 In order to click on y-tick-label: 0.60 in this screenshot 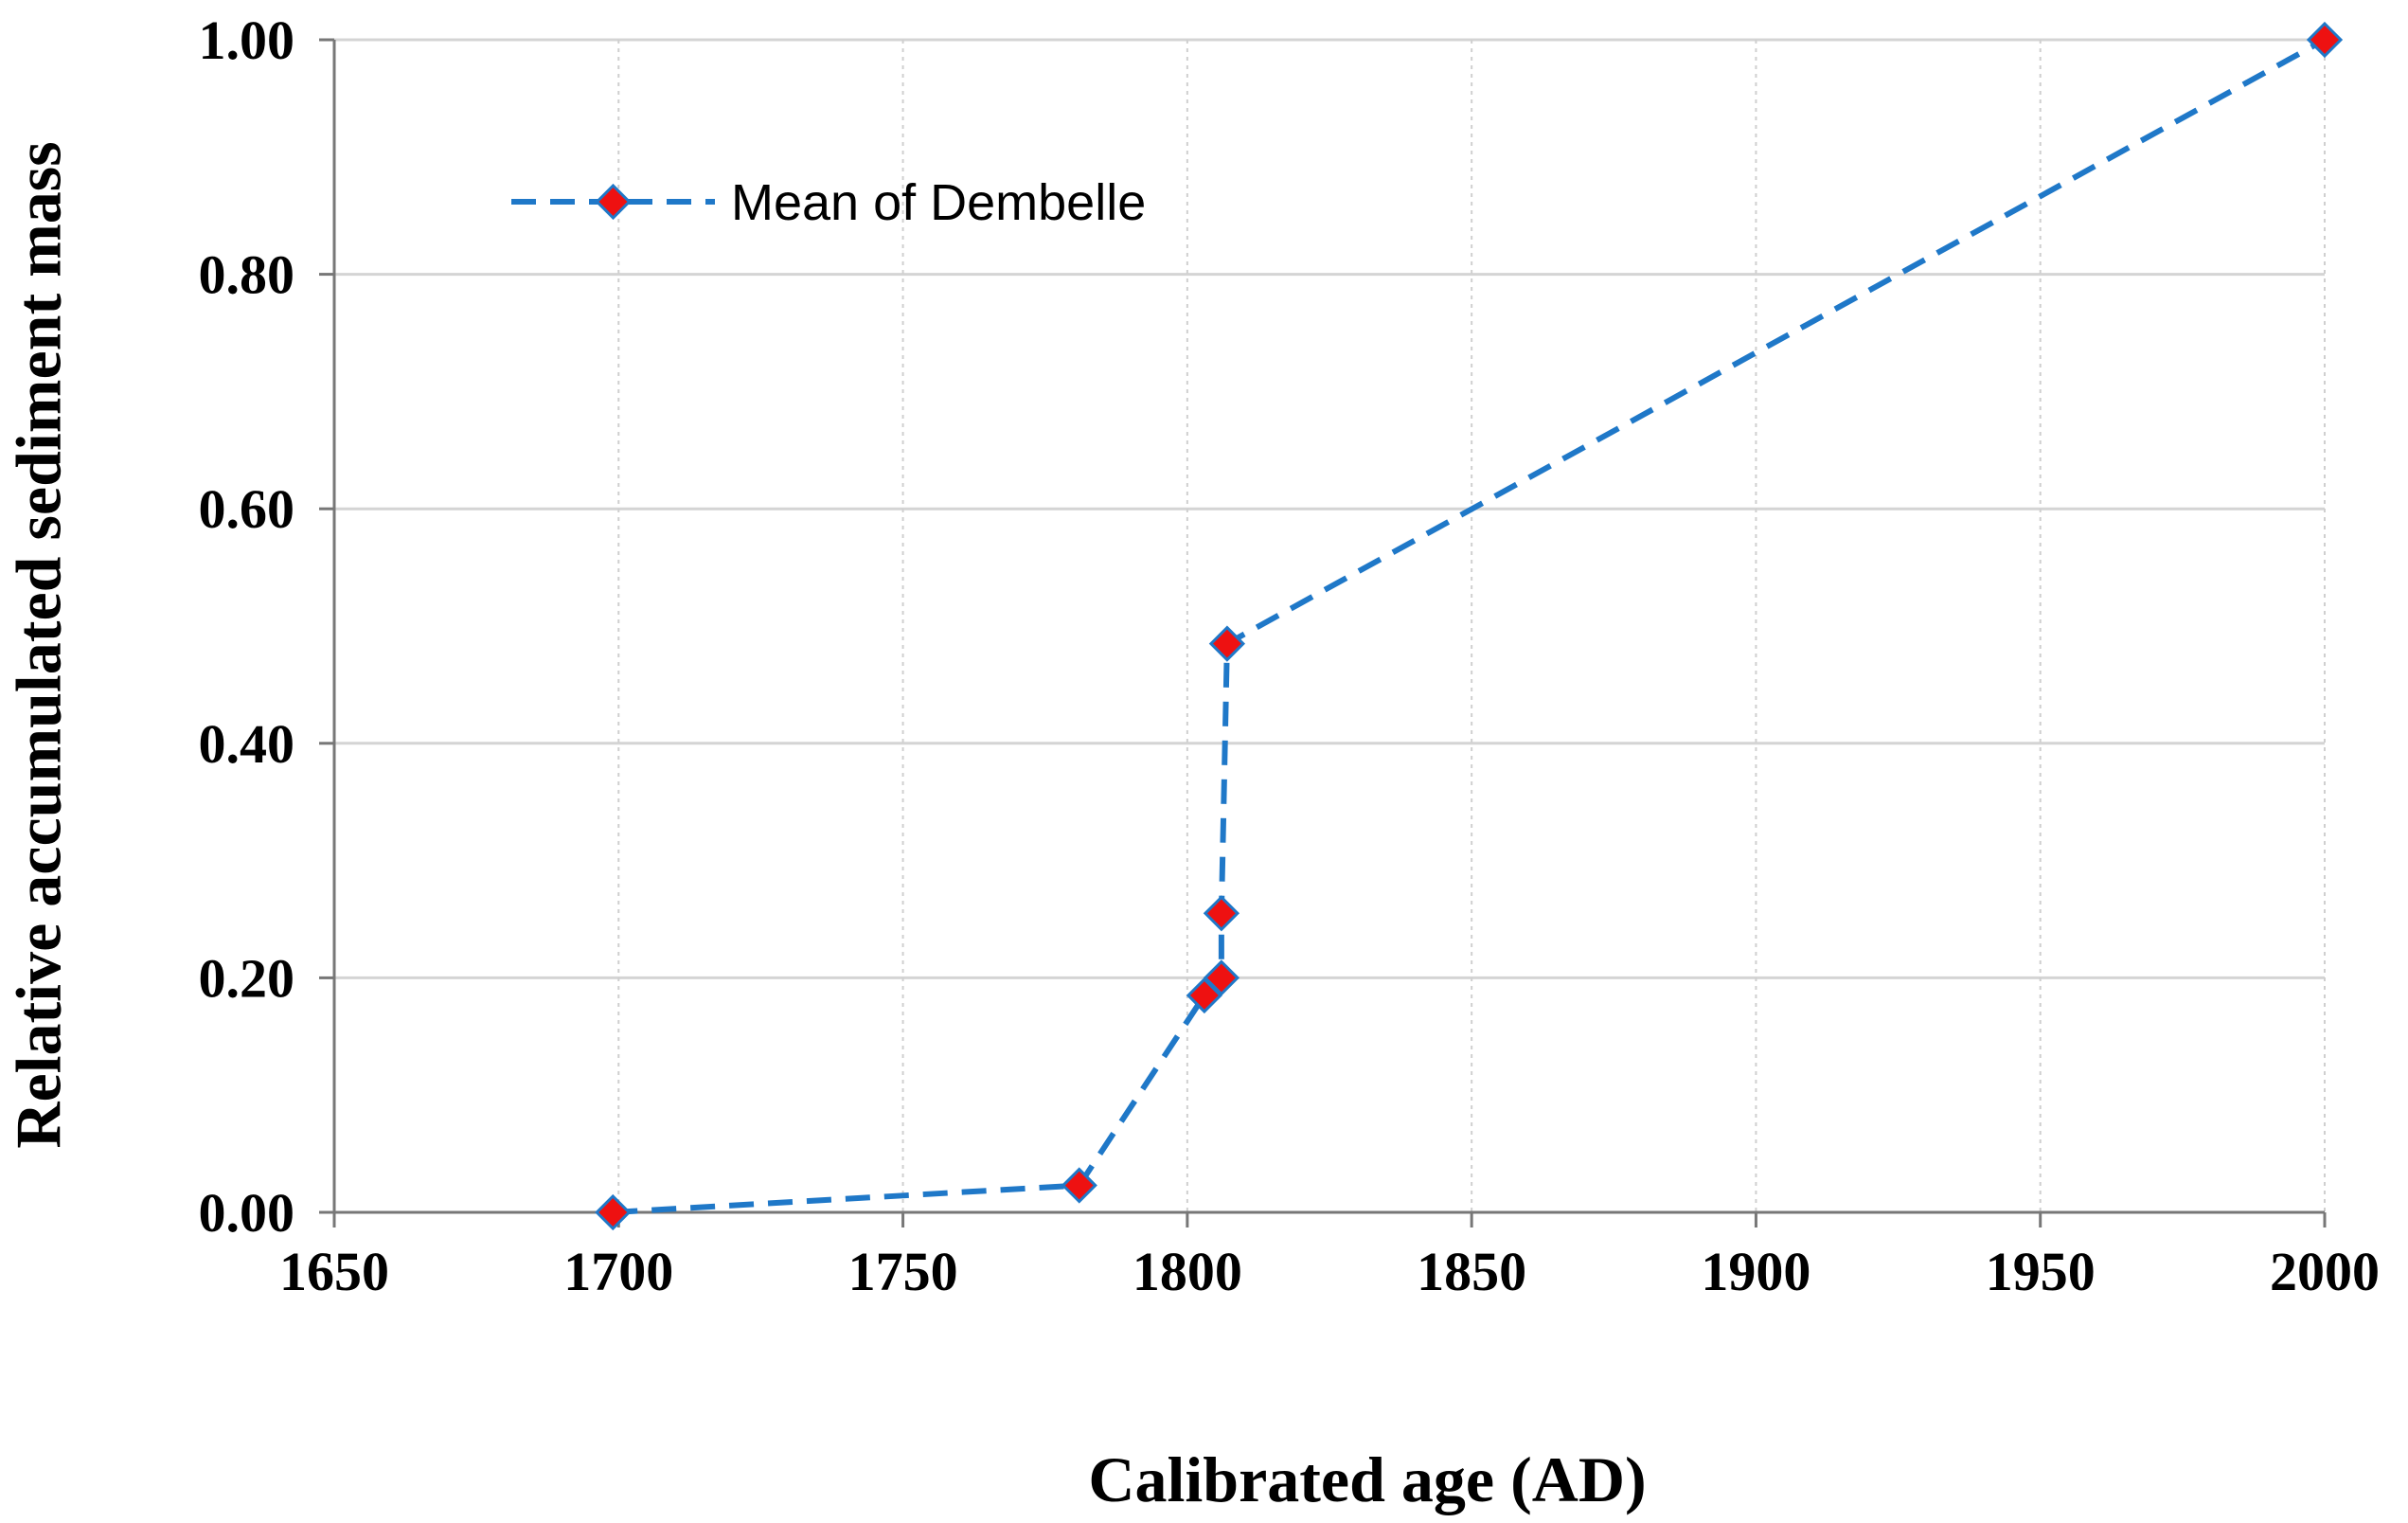, I will do `click(247, 509)`.